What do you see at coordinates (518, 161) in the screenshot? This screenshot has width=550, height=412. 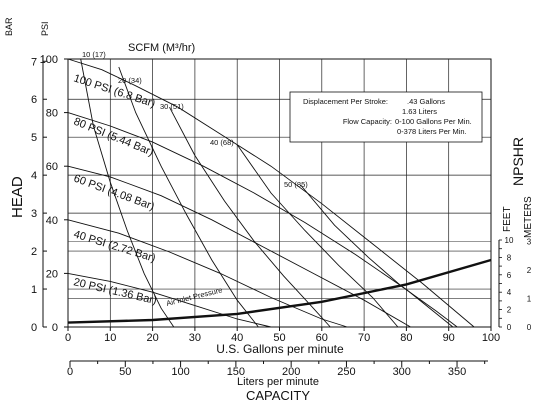 I see `npshr-label: NPSHR` at bounding box center [518, 161].